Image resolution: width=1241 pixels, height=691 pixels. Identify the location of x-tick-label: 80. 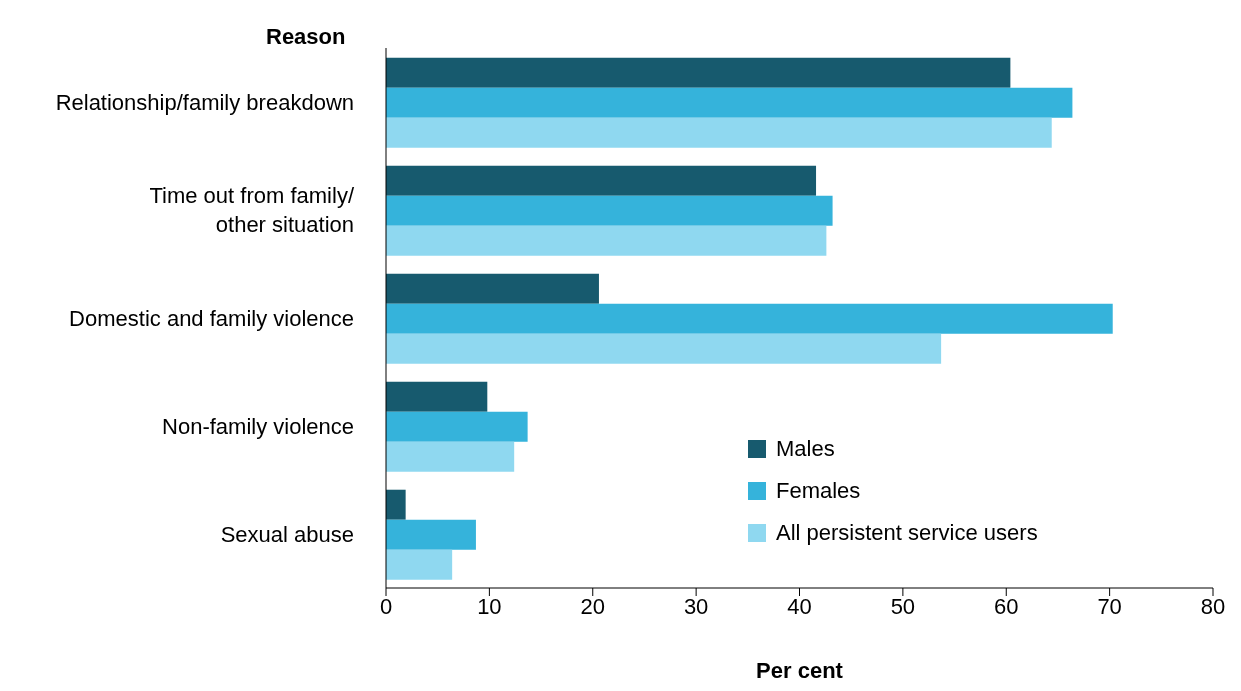
(1213, 606).